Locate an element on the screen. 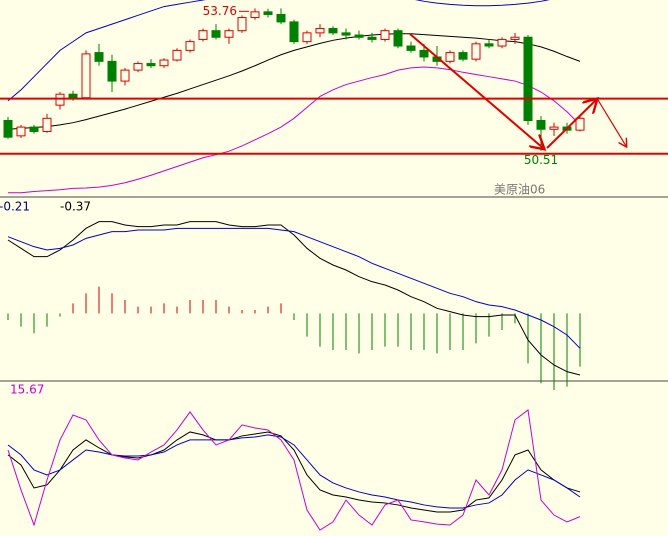 The width and height of the screenshot is (668, 536). high-label: 53.76 is located at coordinates (220, 11).